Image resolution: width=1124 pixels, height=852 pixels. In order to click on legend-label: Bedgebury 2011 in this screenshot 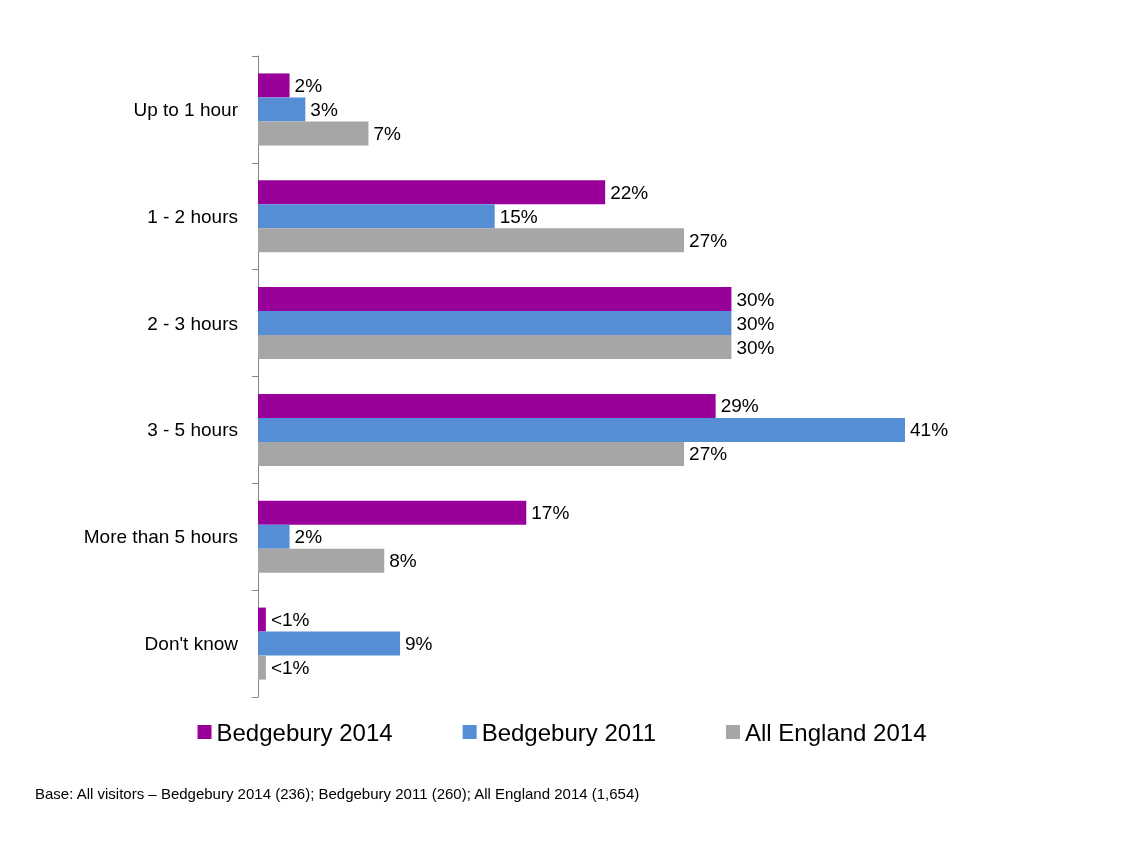, I will do `click(569, 732)`.